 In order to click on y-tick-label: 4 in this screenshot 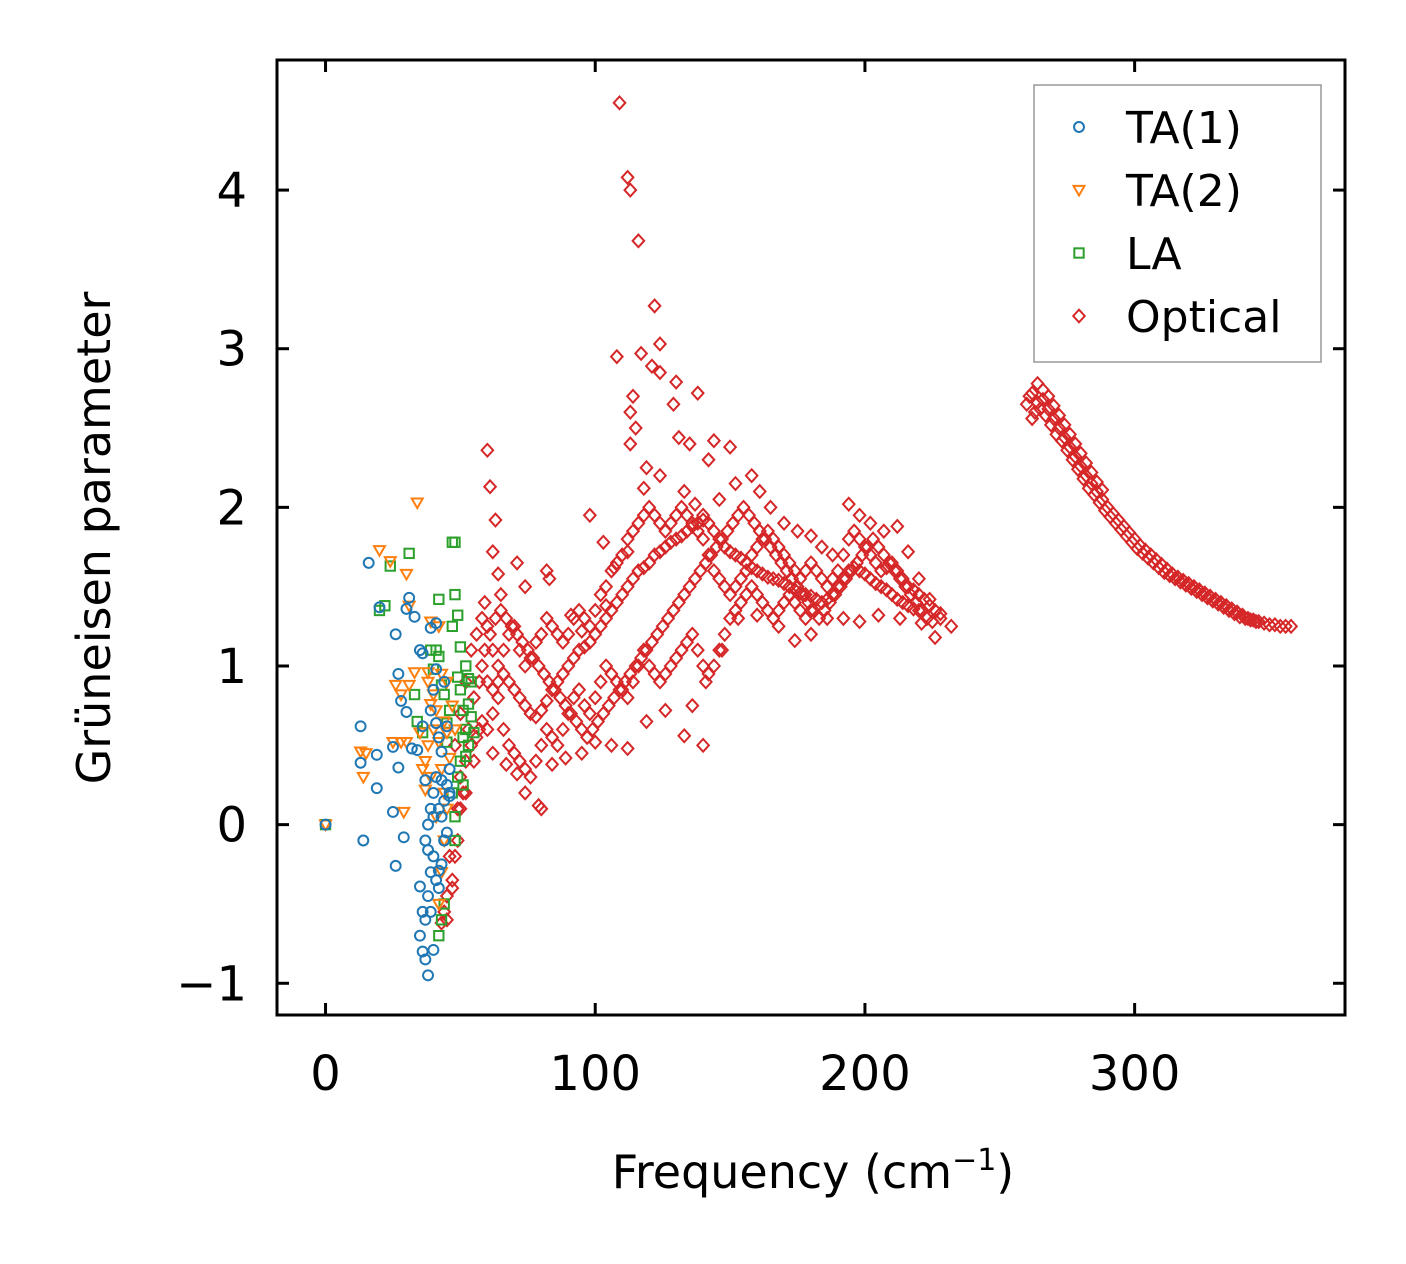, I will do `click(231, 191)`.